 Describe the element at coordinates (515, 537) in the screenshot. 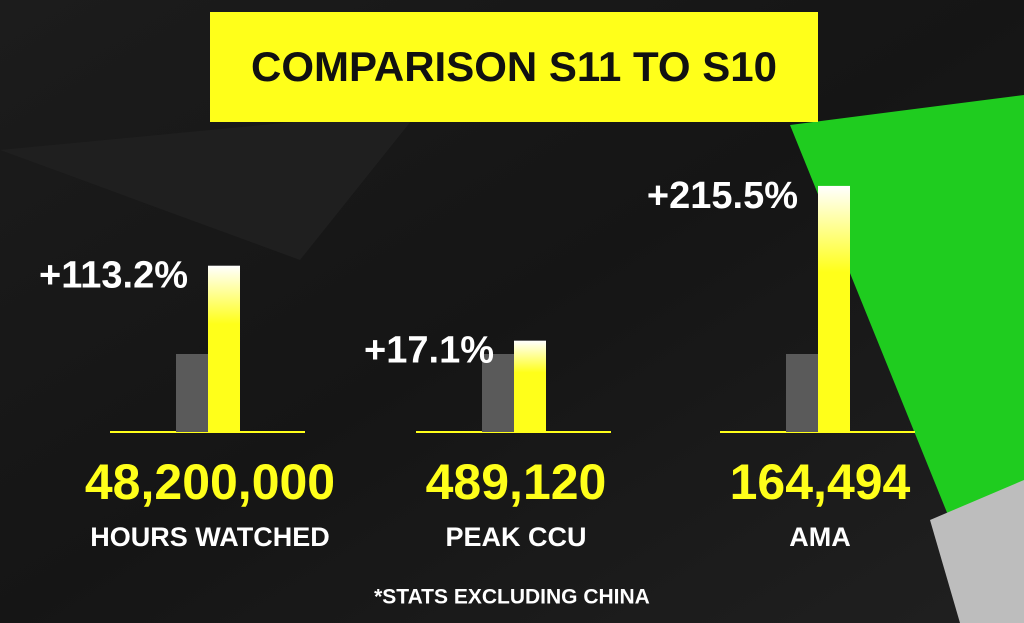

I see `category-label: PEAK CCU` at that location.